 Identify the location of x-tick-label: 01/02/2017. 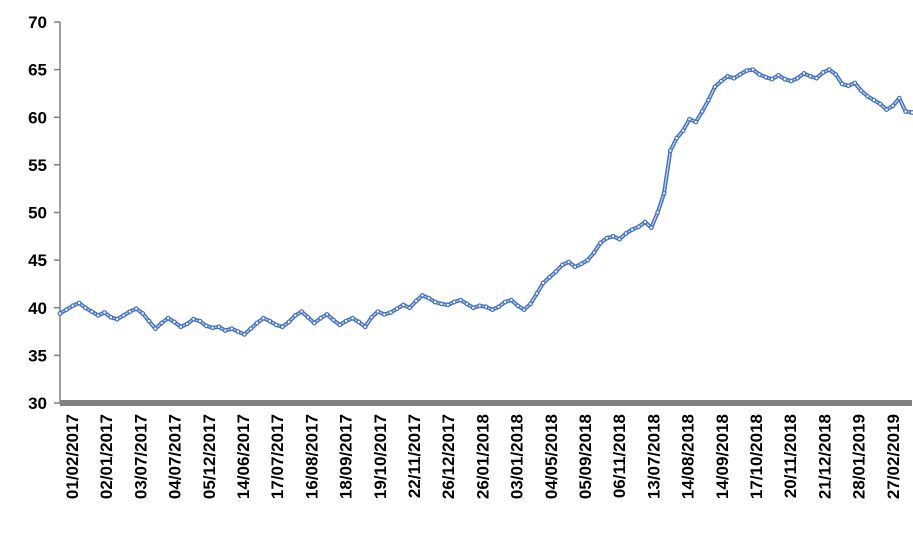
(72, 456).